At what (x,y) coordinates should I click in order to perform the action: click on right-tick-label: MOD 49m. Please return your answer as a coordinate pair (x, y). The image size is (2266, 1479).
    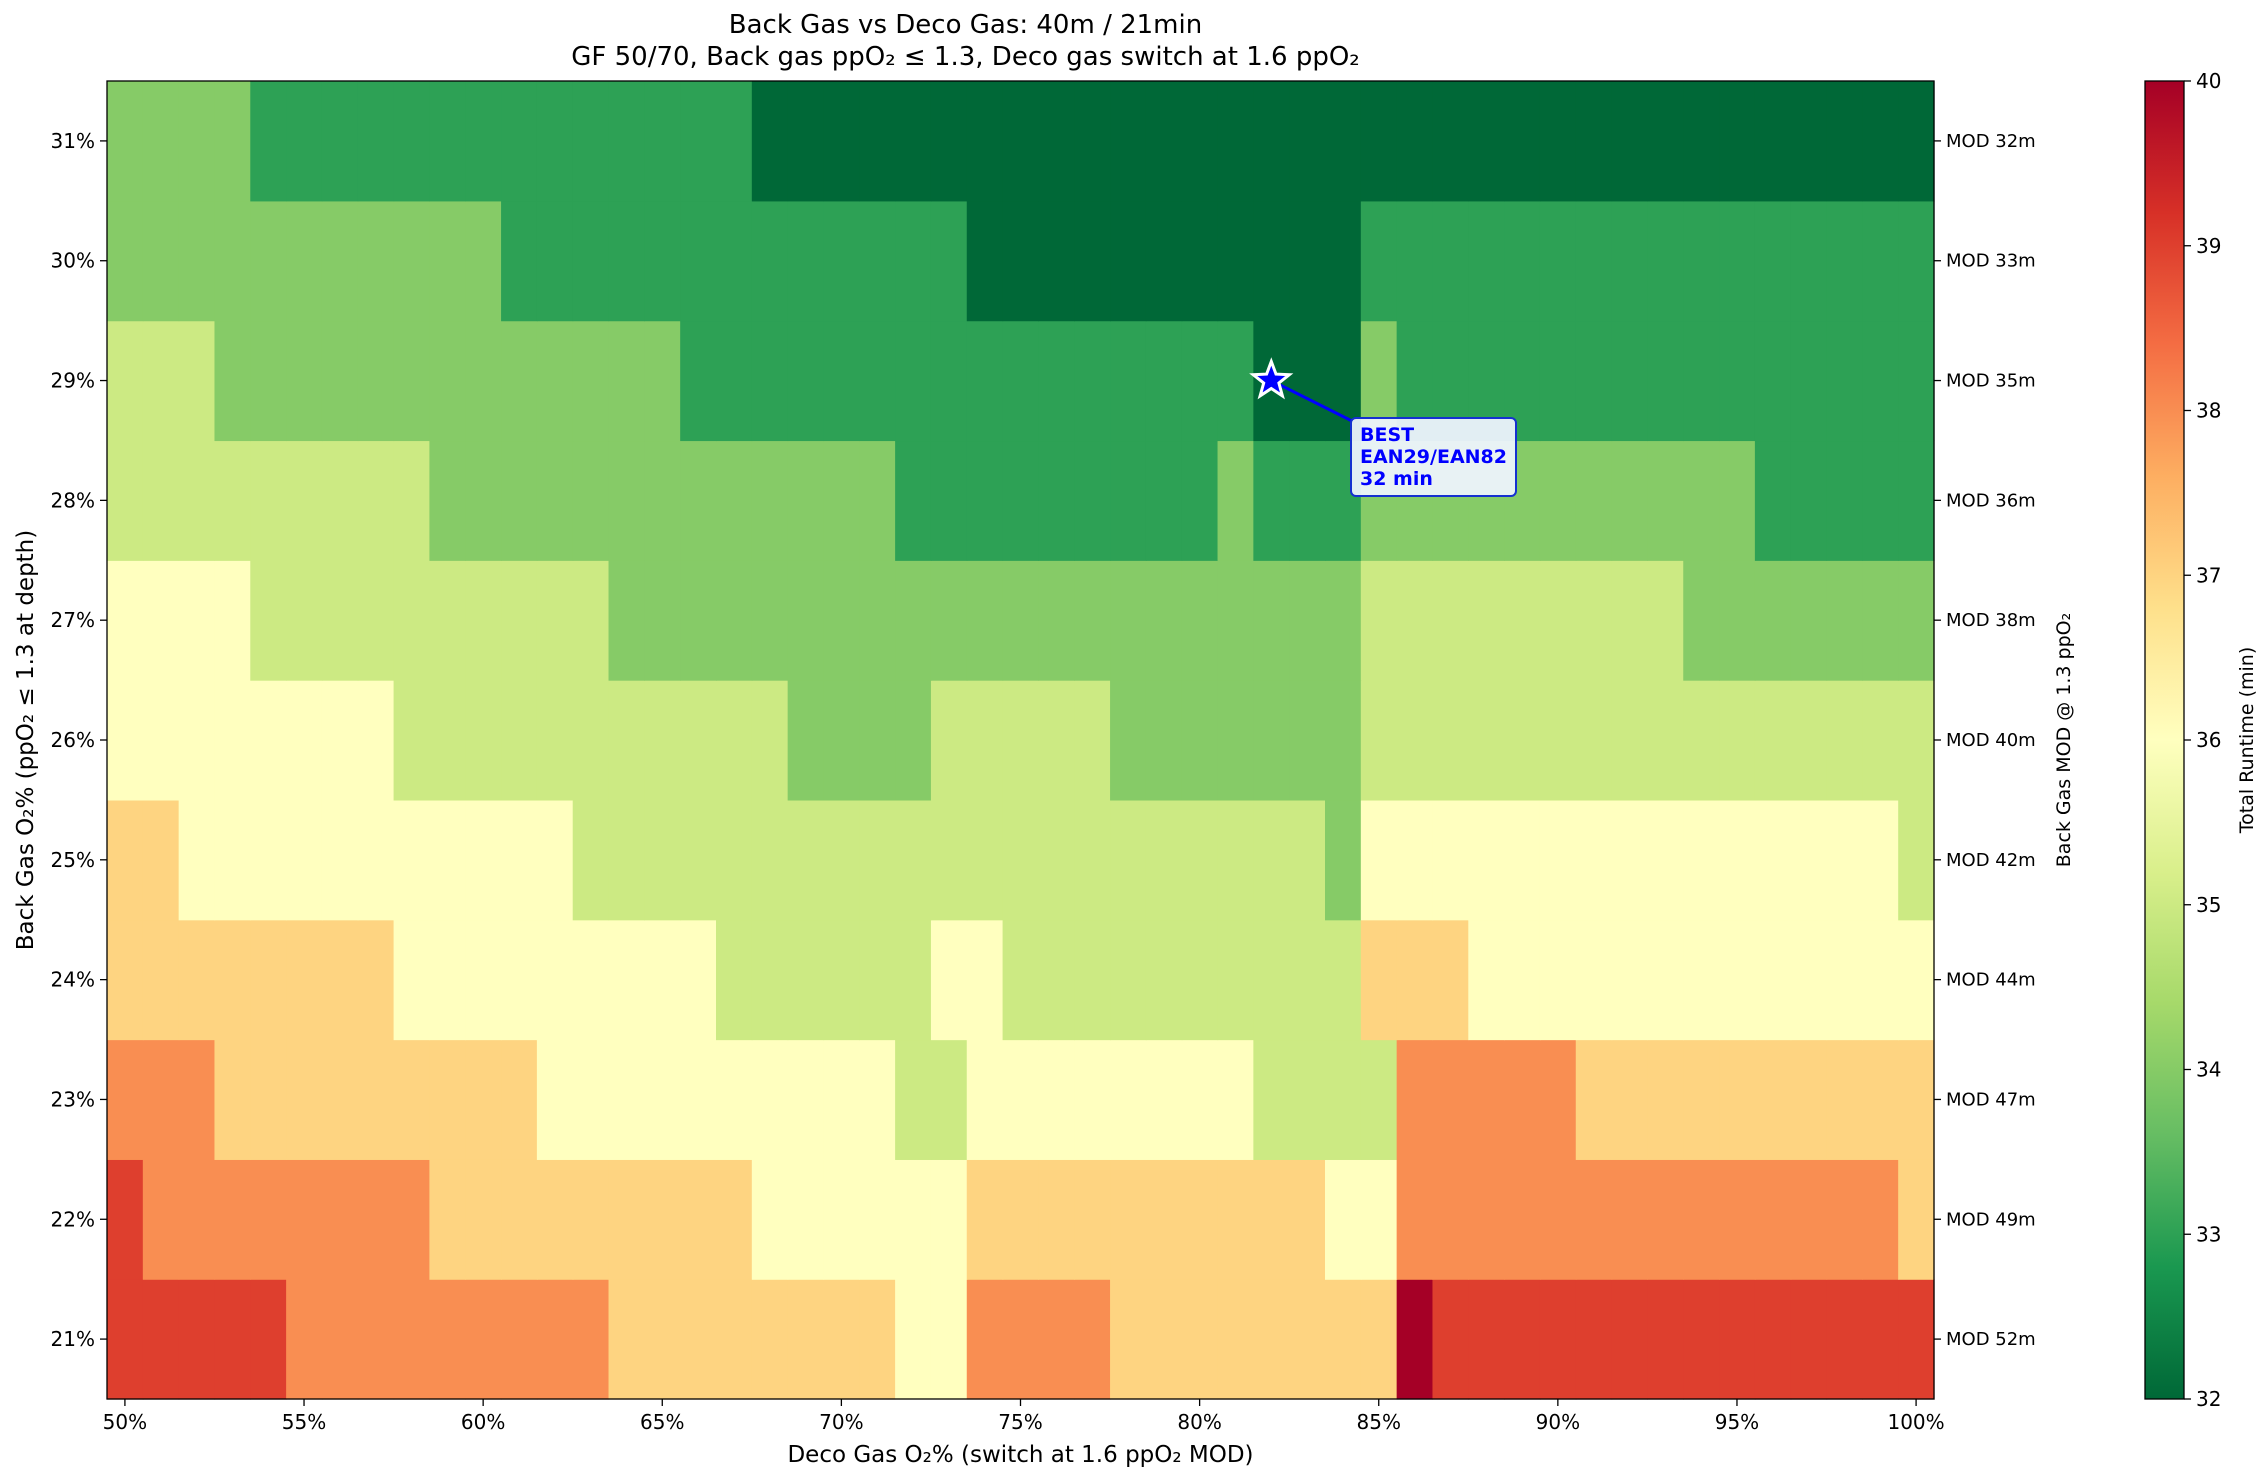
    Looking at the image, I should click on (1991, 1219).